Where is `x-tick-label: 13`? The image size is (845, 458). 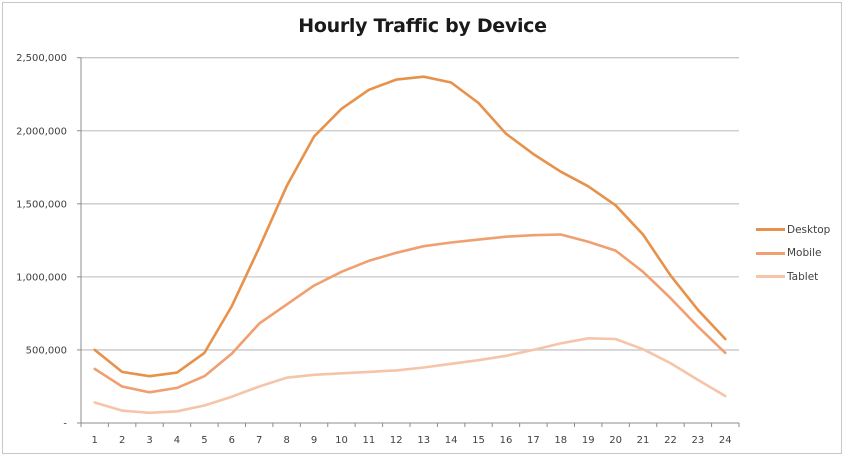
x-tick-label: 13 is located at coordinates (423, 440).